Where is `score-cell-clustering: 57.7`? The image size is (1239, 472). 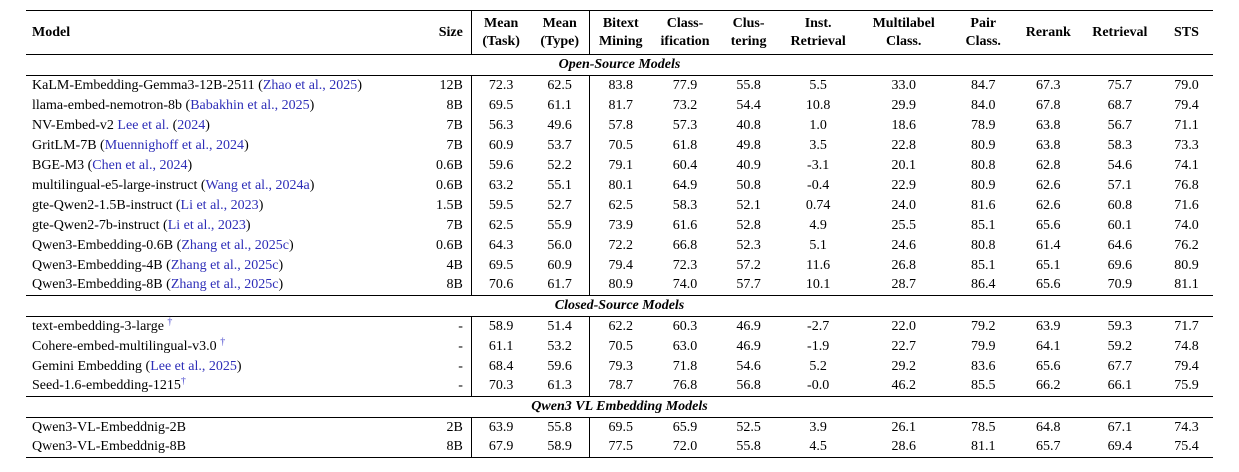 score-cell-clustering: 57.7 is located at coordinates (748, 285).